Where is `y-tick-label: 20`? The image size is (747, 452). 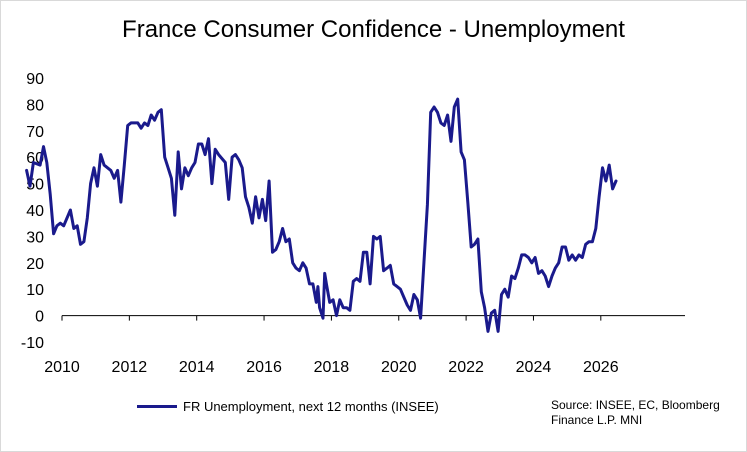
y-tick-label: 20 is located at coordinates (35, 264).